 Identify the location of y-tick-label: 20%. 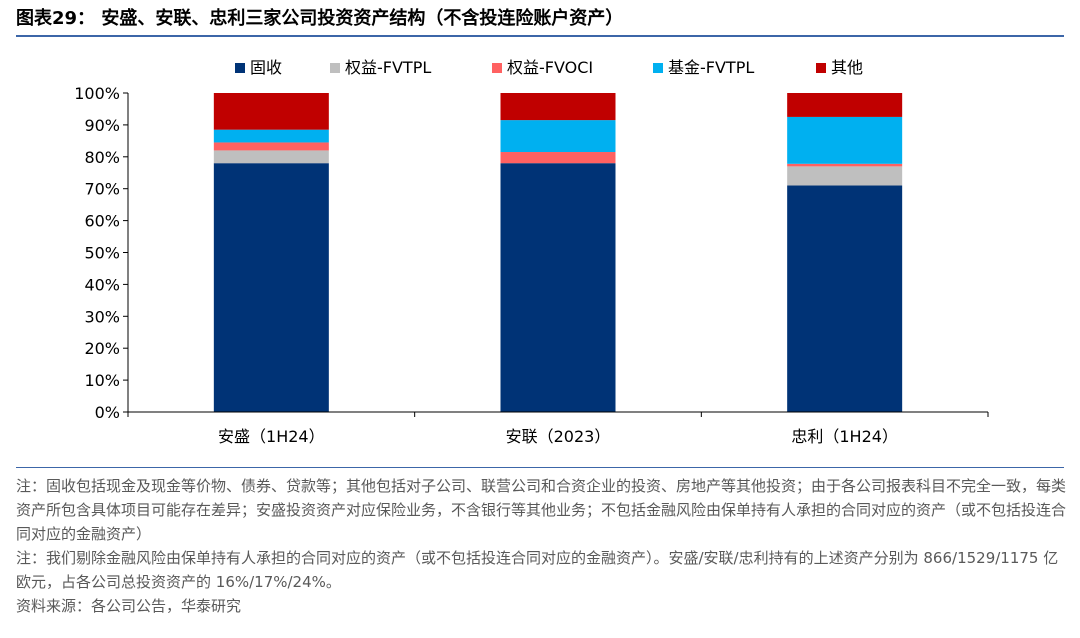
(102, 348).